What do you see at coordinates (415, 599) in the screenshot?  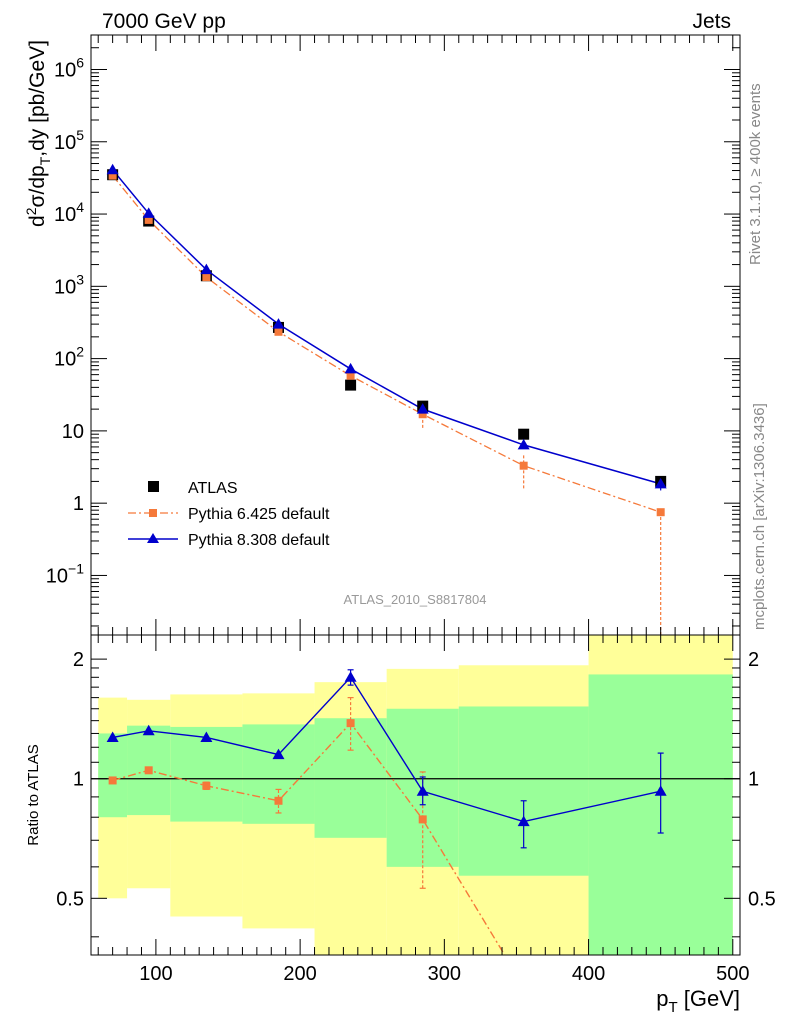 I see `analysis-label: ATLAS_2010_S8817804` at bounding box center [415, 599].